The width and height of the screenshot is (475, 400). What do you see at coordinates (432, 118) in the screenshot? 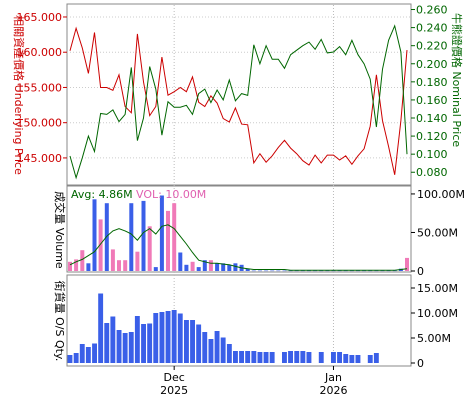
I see `right-tick-label: 0.140` at bounding box center [432, 118].